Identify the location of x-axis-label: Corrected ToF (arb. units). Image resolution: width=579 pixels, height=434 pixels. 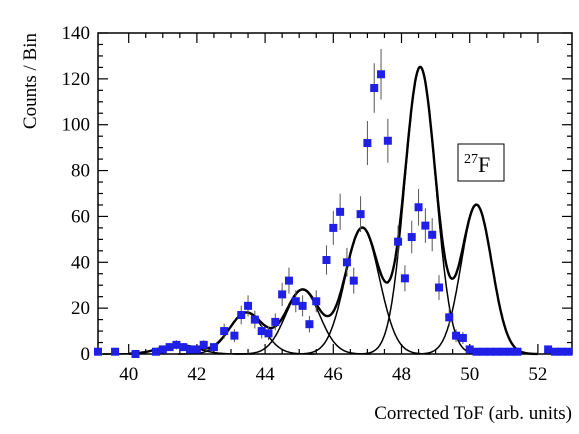
(473, 413).